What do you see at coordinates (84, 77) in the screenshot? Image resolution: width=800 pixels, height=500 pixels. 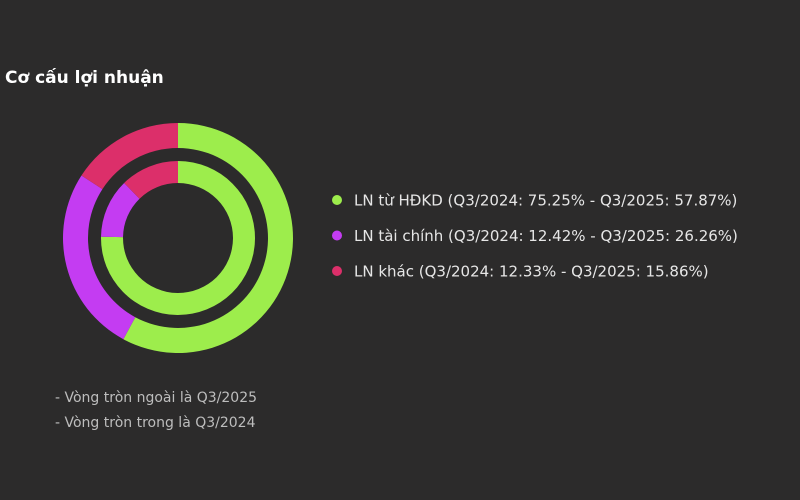 I see `chart-title: Cơ cấu lợi nhuận` at bounding box center [84, 77].